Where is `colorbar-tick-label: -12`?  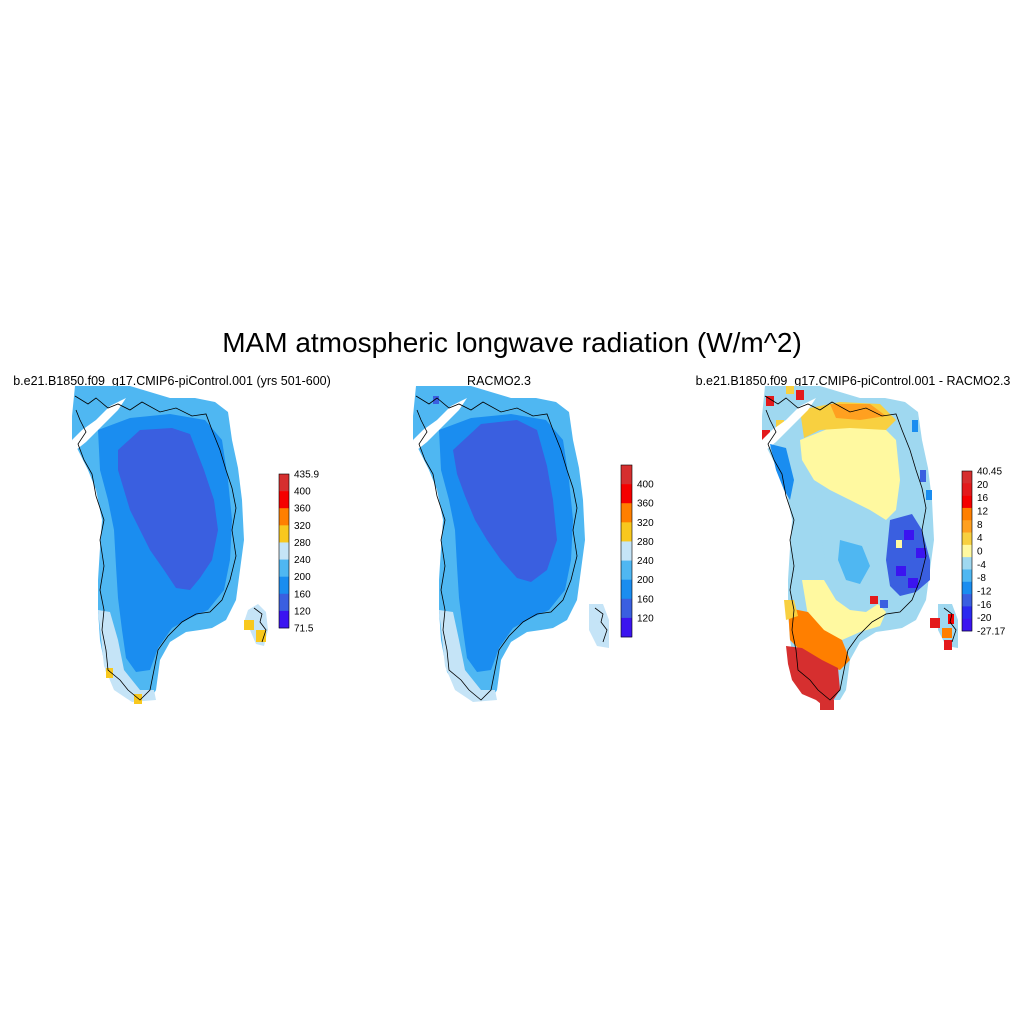 colorbar-tick-label: -12 is located at coordinates (984, 592).